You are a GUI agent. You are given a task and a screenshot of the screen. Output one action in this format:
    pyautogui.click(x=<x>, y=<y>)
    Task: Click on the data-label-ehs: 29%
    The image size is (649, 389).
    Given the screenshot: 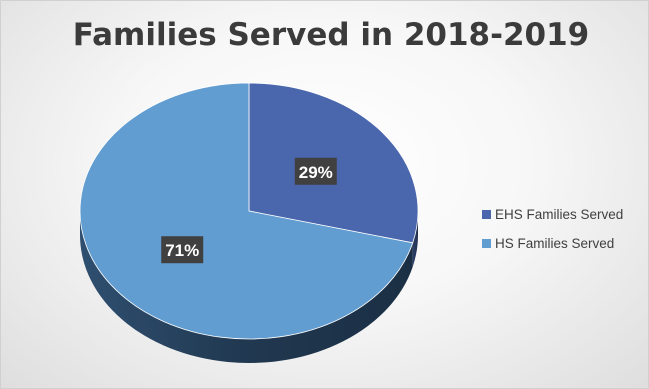 What is the action you would take?
    pyautogui.click(x=315, y=171)
    